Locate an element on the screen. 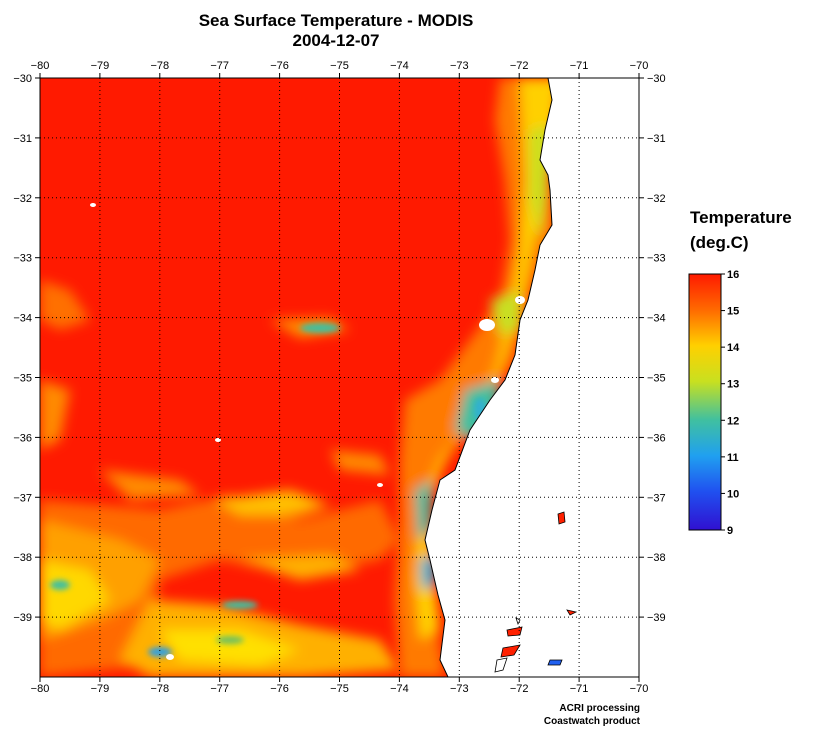 The height and width of the screenshot is (738, 822). colorbar-label: 10 is located at coordinates (733, 494).